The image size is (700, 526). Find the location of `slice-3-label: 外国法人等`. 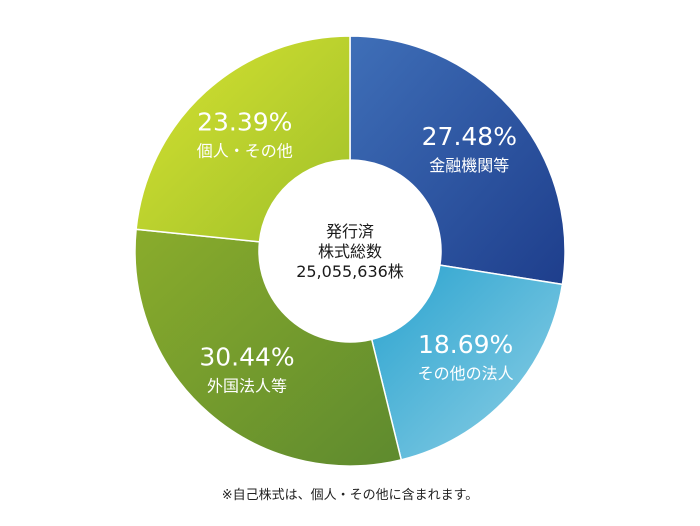

slice-3-label: 外国法人等 is located at coordinates (247, 385).